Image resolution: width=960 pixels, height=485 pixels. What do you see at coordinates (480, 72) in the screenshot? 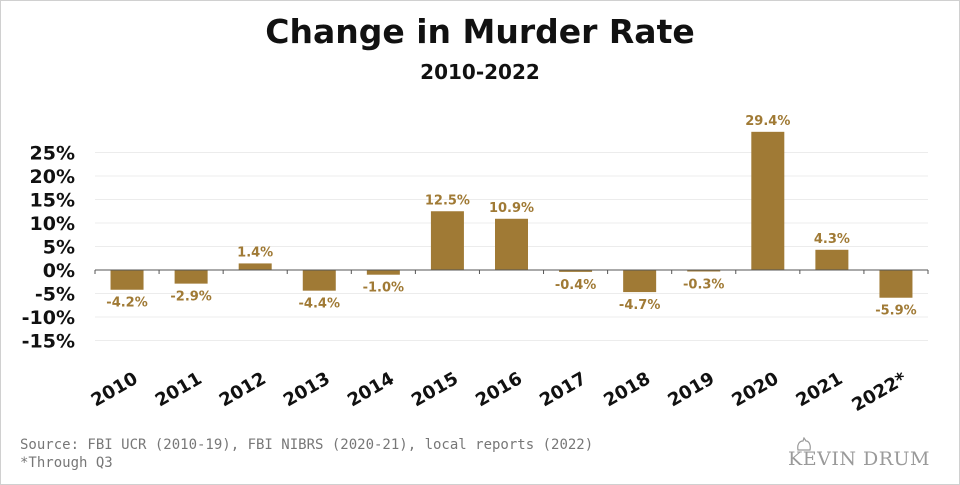
I see `chart-subtitle: 2010-2022` at bounding box center [480, 72].